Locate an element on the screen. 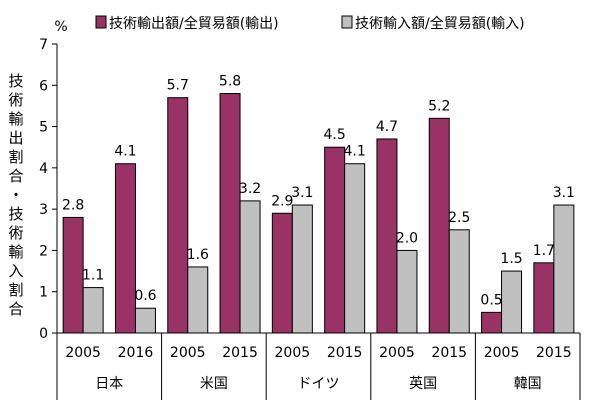 The height and width of the screenshot is (405, 600). data-label-export-5: 4.5 is located at coordinates (335, 135).